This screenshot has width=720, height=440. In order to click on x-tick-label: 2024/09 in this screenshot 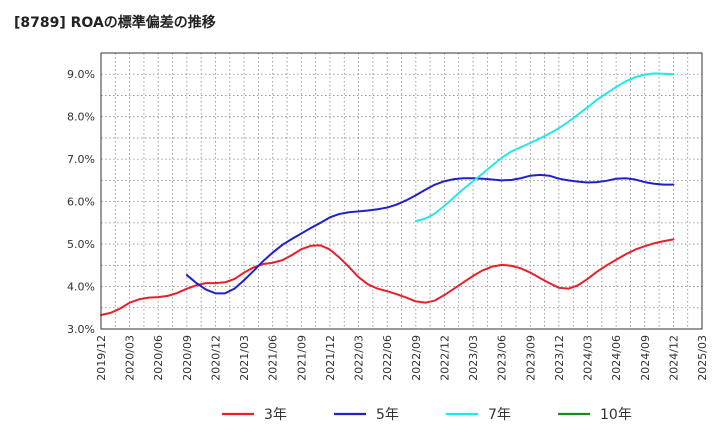, I will do `click(645, 358)`.